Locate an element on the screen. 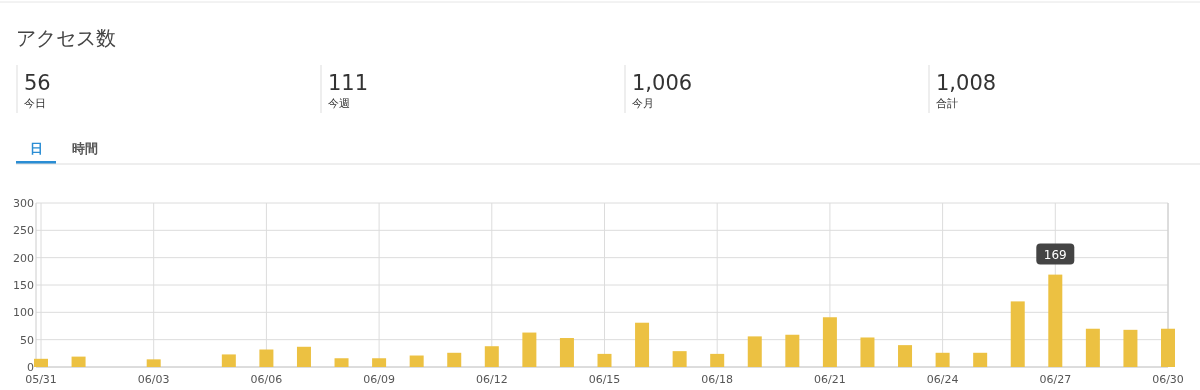 The width and height of the screenshot is (1200, 390). x-tick-label: 05/31 is located at coordinates (41, 379).